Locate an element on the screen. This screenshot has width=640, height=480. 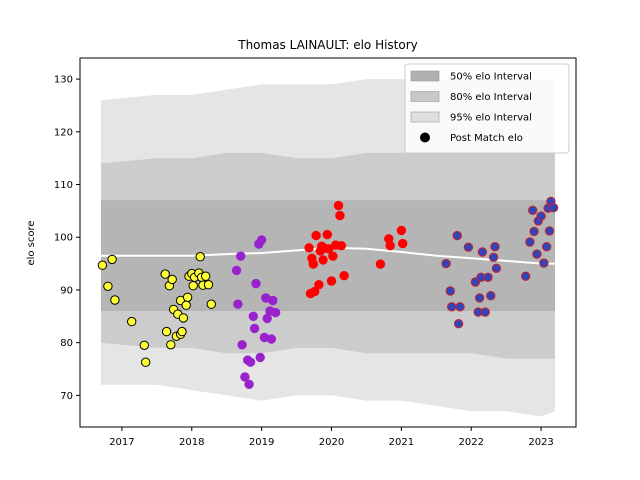
x-tick-label: 2021 is located at coordinates (401, 442).